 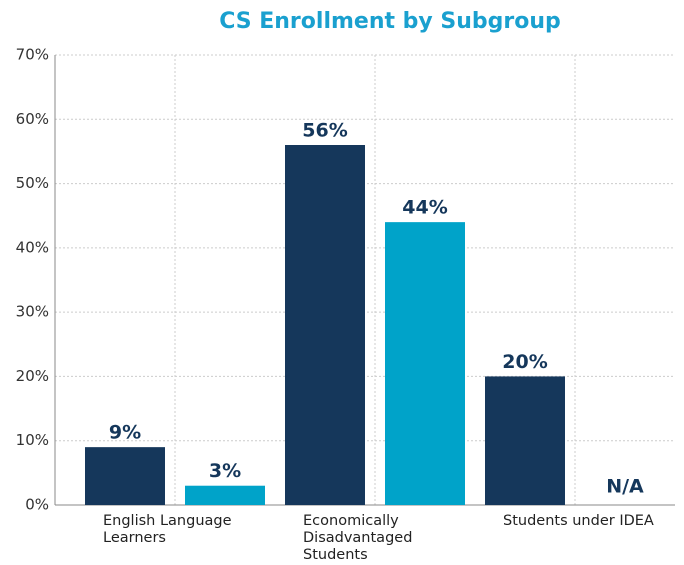 What do you see at coordinates (32, 312) in the screenshot?
I see `y-tick-label: 30%` at bounding box center [32, 312].